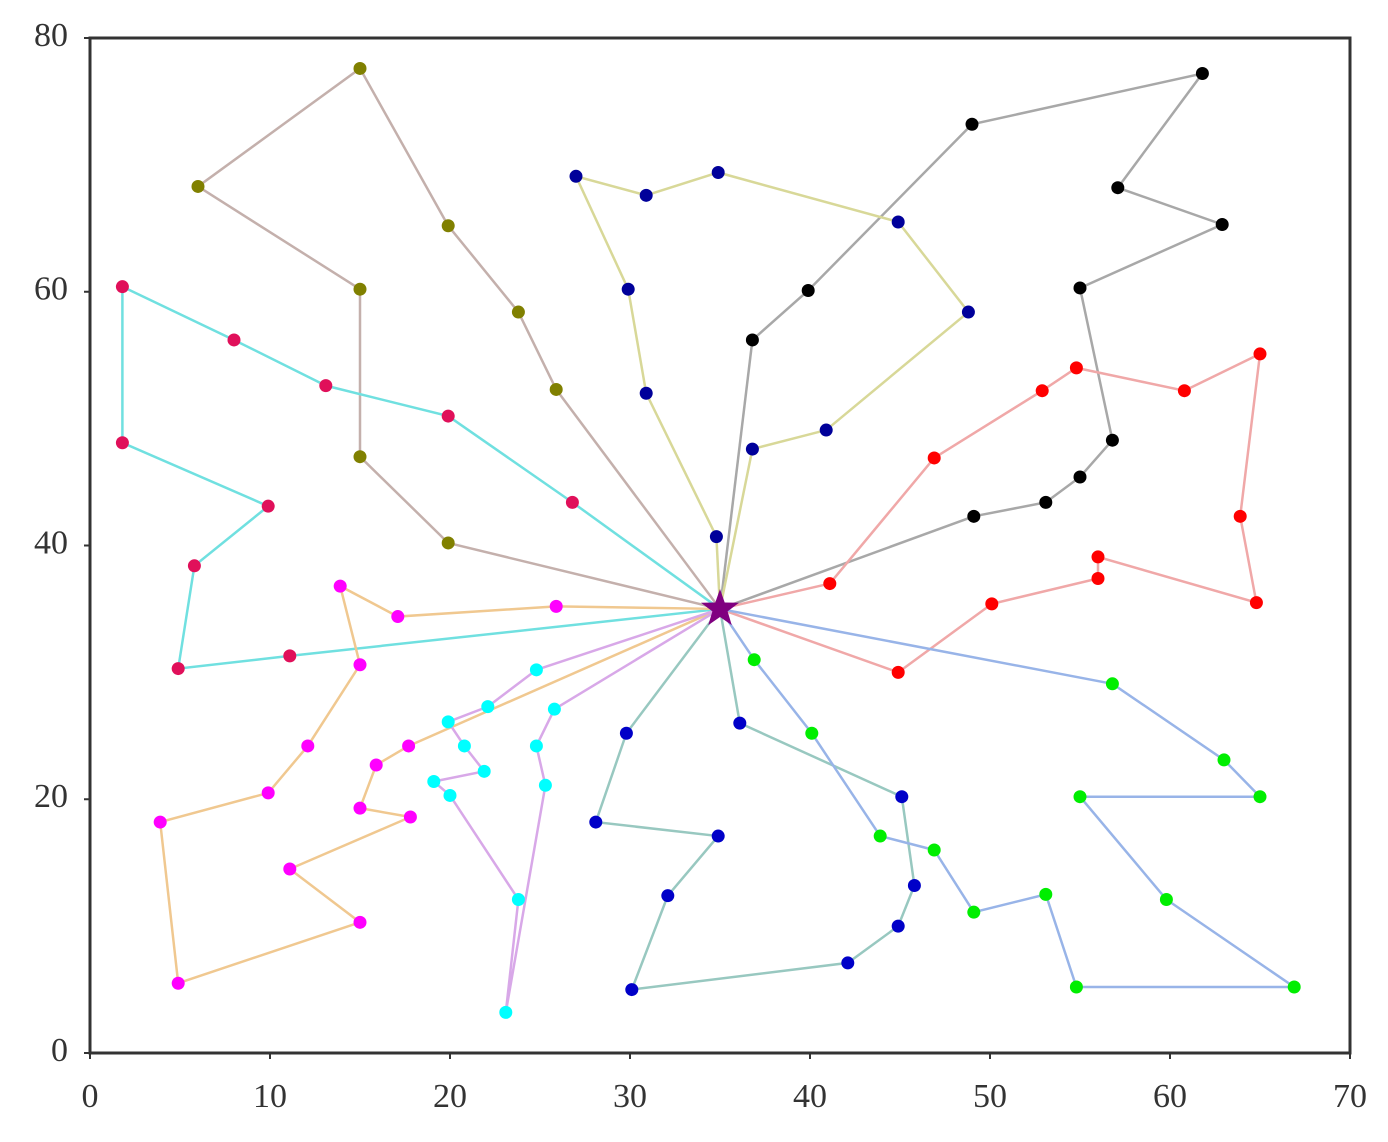  What do you see at coordinates (1170, 1096) in the screenshot?
I see `x-tick-label: 60` at bounding box center [1170, 1096].